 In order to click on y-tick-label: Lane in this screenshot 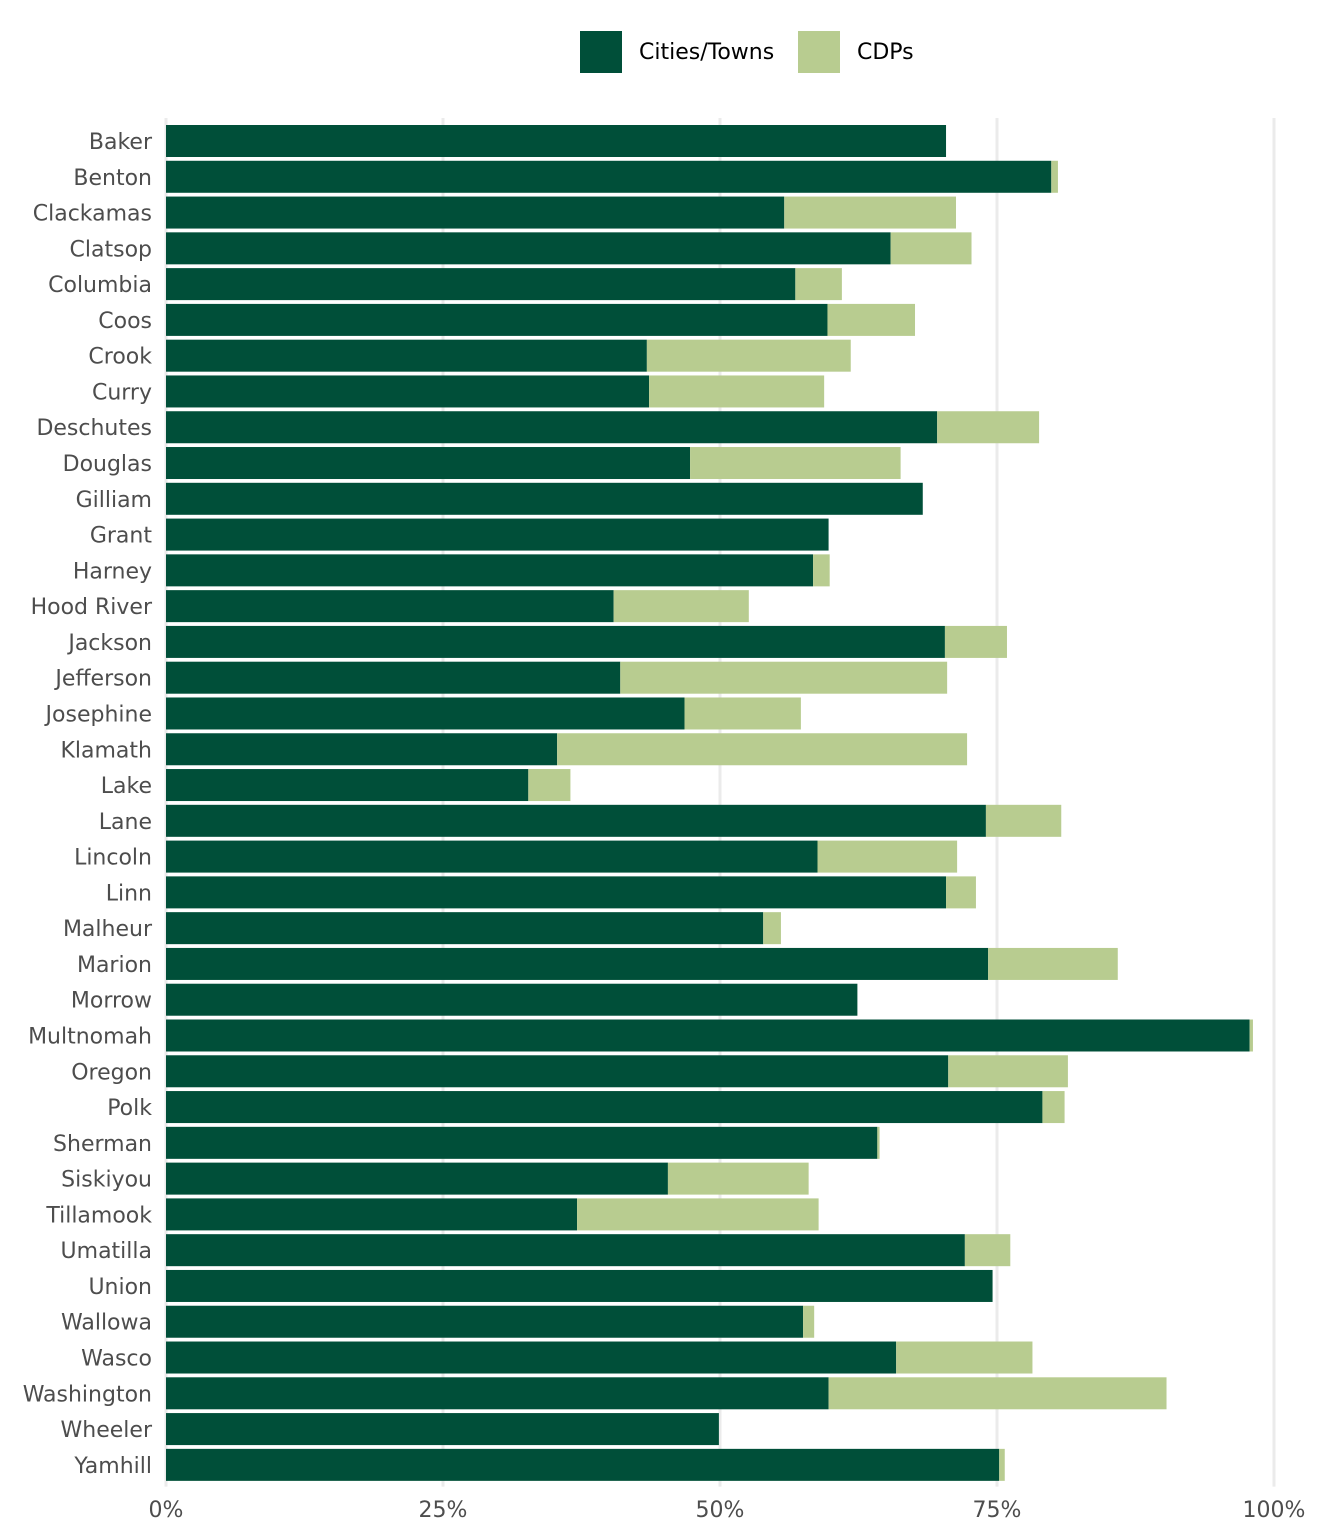, I will do `click(125, 822)`.